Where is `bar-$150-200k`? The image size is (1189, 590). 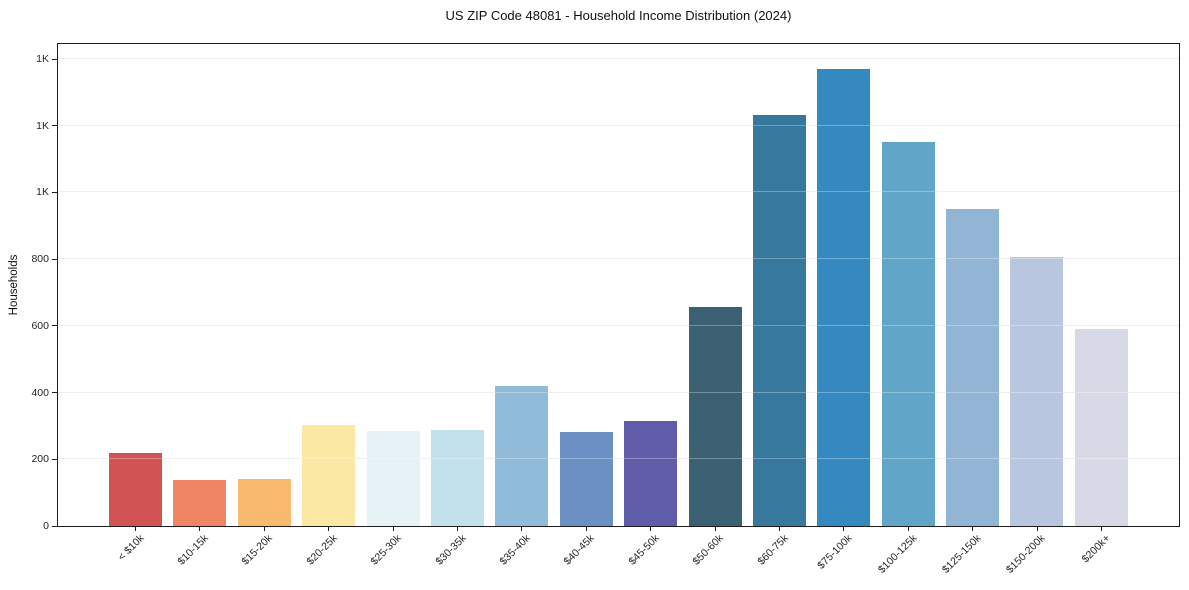 bar-$150-200k is located at coordinates (1037, 391).